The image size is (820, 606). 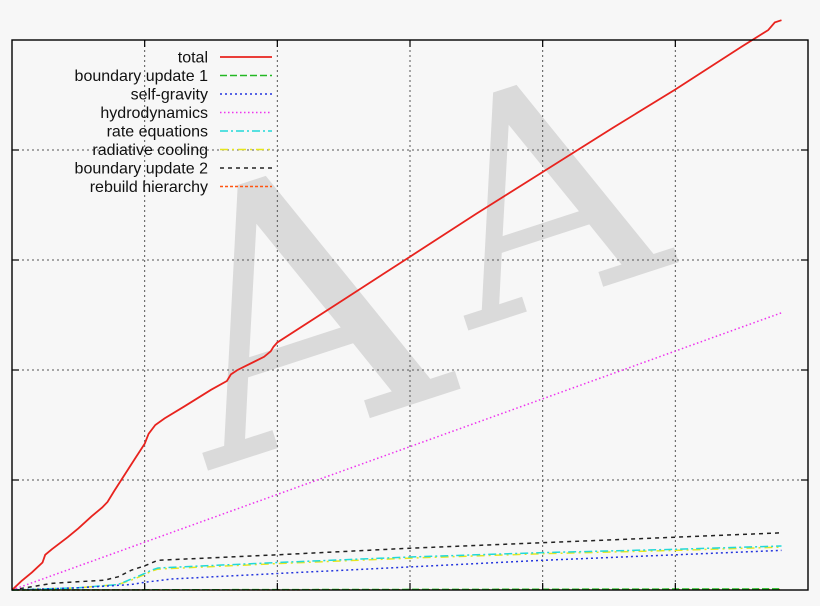 What do you see at coordinates (169, 95) in the screenshot?
I see `legend-label-self-gravity: self-gravity` at bounding box center [169, 95].